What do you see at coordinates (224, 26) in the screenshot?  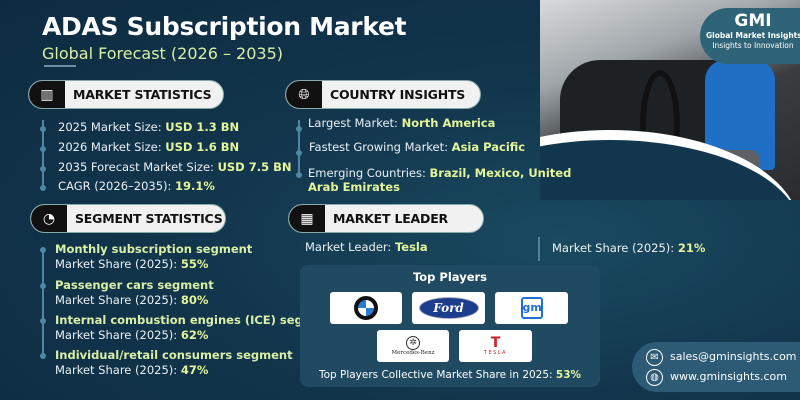 I see `page-title: ADAS Subscription Market` at bounding box center [224, 26].